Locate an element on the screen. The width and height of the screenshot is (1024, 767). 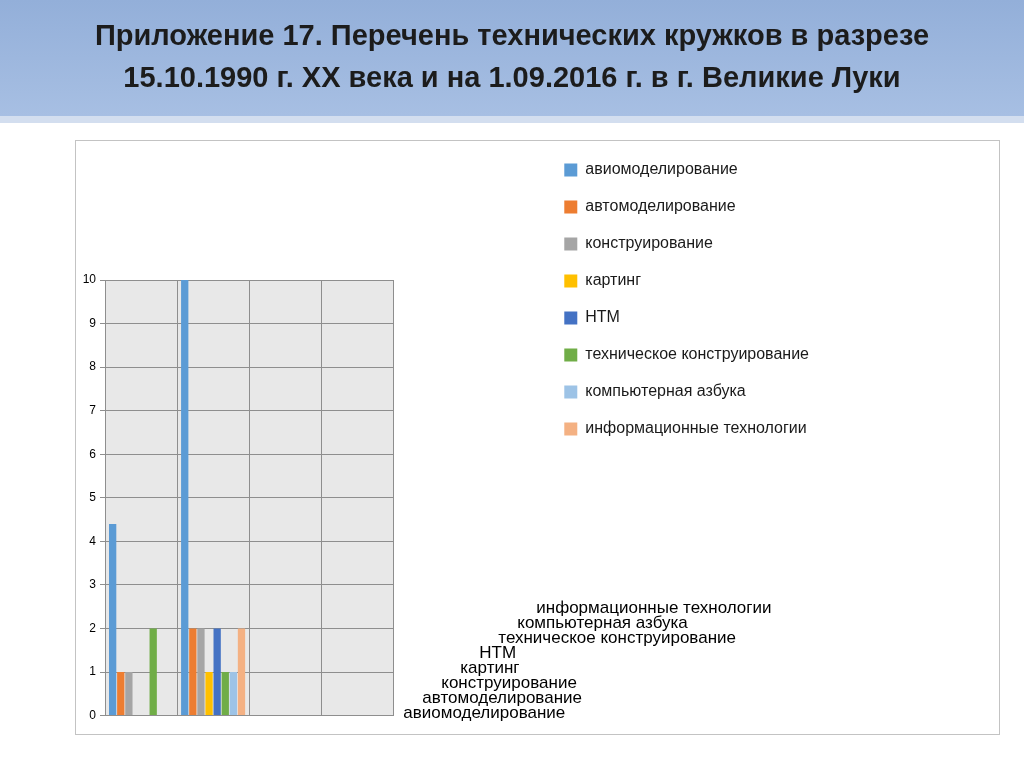
text: Приложение 17. Перечень технических кружков в разрезе 15.10.1990 г. ХХ века и на 1.09.2016 г. в г. Великие Луки is located at coordinates (512, 56).